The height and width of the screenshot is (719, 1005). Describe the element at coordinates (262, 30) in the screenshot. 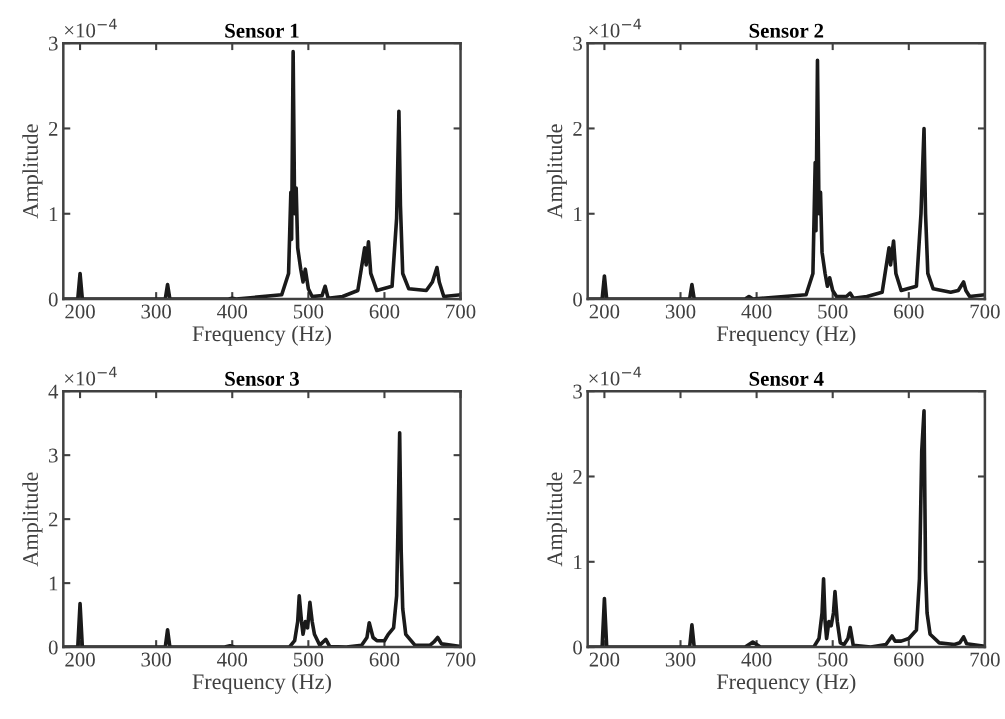

I see `chart-title: Sensor 1` at that location.